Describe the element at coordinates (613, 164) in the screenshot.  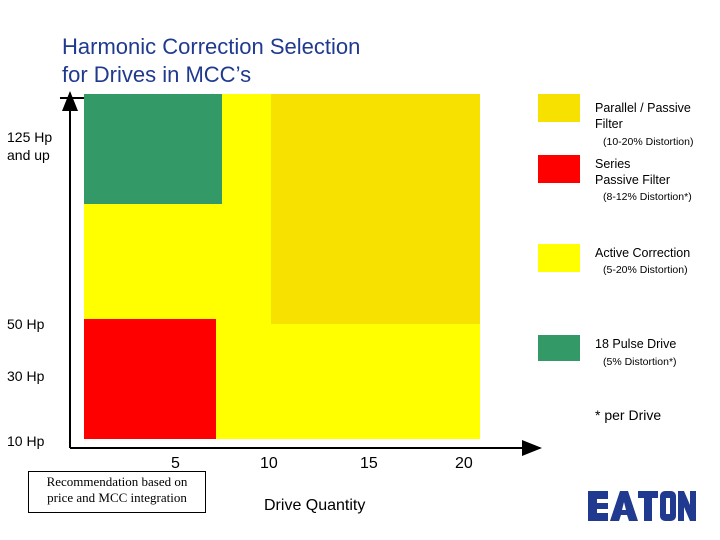
I see `legend-title-series-line1: Series` at that location.